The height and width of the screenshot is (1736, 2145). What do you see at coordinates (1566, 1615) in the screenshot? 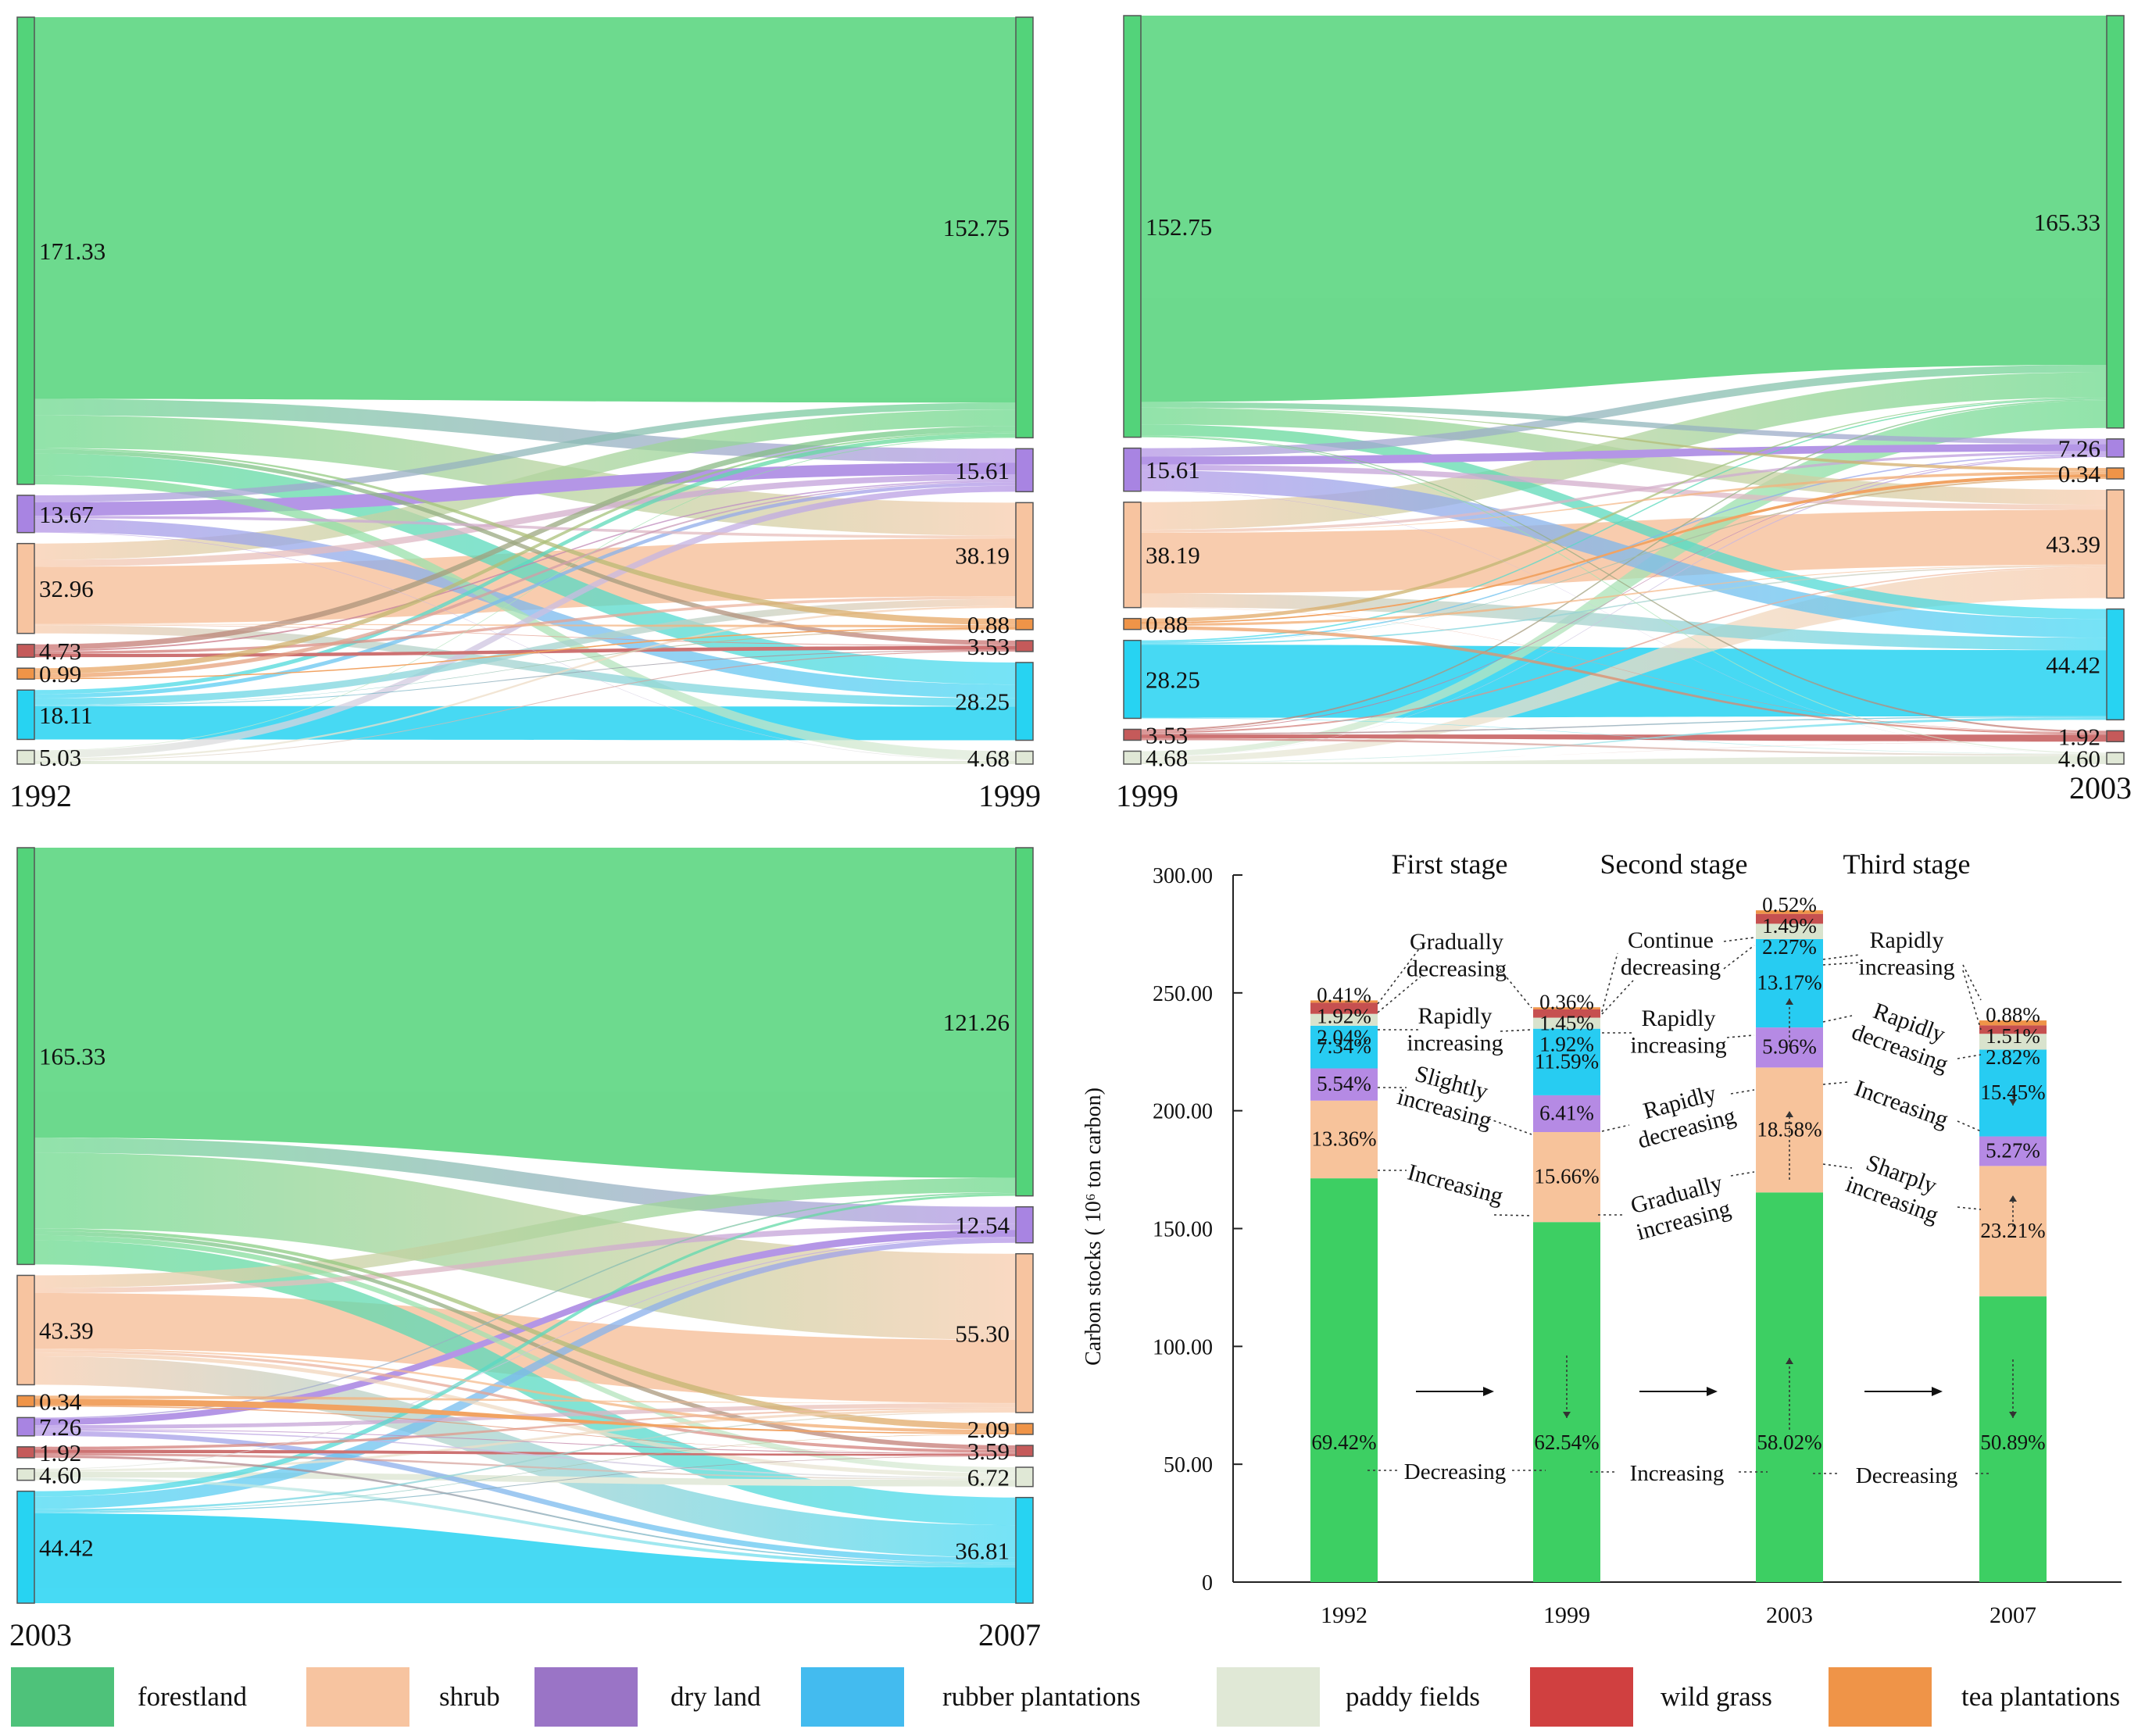
I see `x-tick-label: 1999` at bounding box center [1566, 1615].